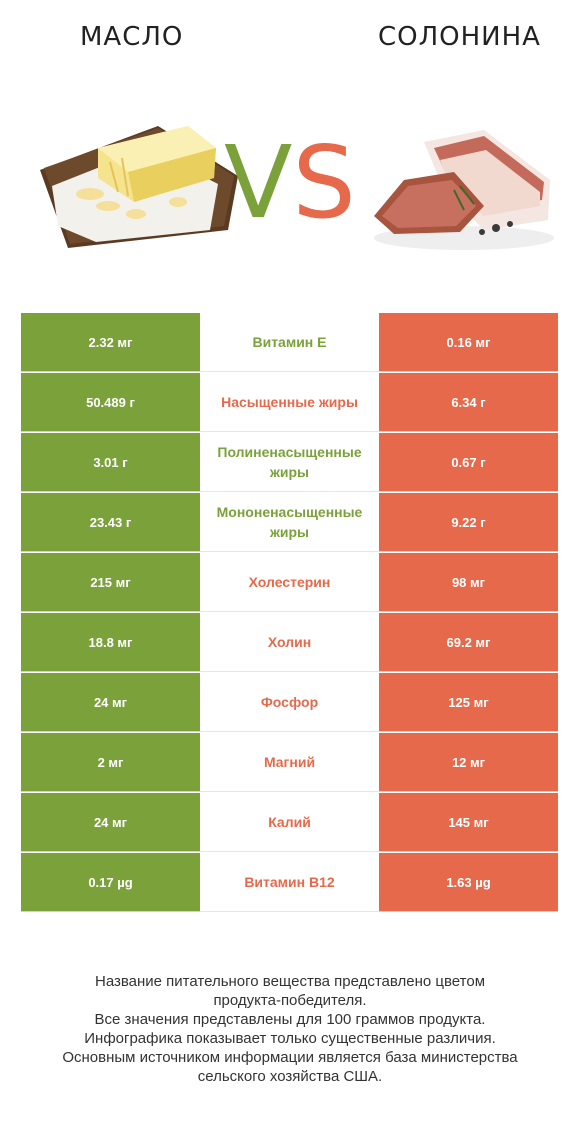 The width and height of the screenshot is (580, 1144). I want to click on nutrient-name: Магний, so click(289, 762).